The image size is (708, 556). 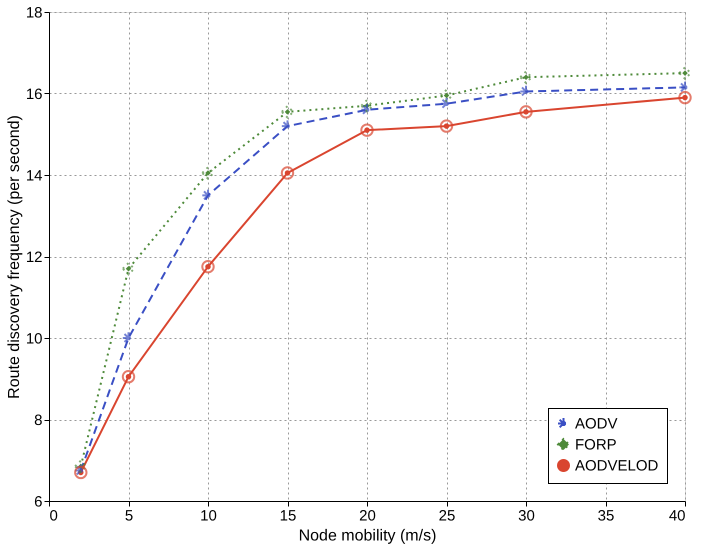 What do you see at coordinates (34, 94) in the screenshot?
I see `y-tick-label: 16` at bounding box center [34, 94].